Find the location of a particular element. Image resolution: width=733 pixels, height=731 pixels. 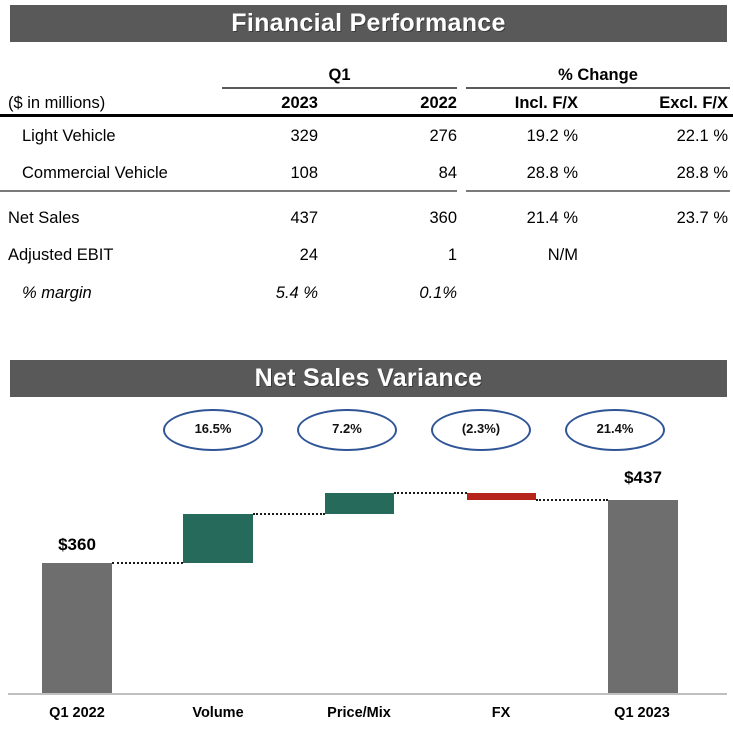

pct-change-group-underline is located at coordinates (598, 88).